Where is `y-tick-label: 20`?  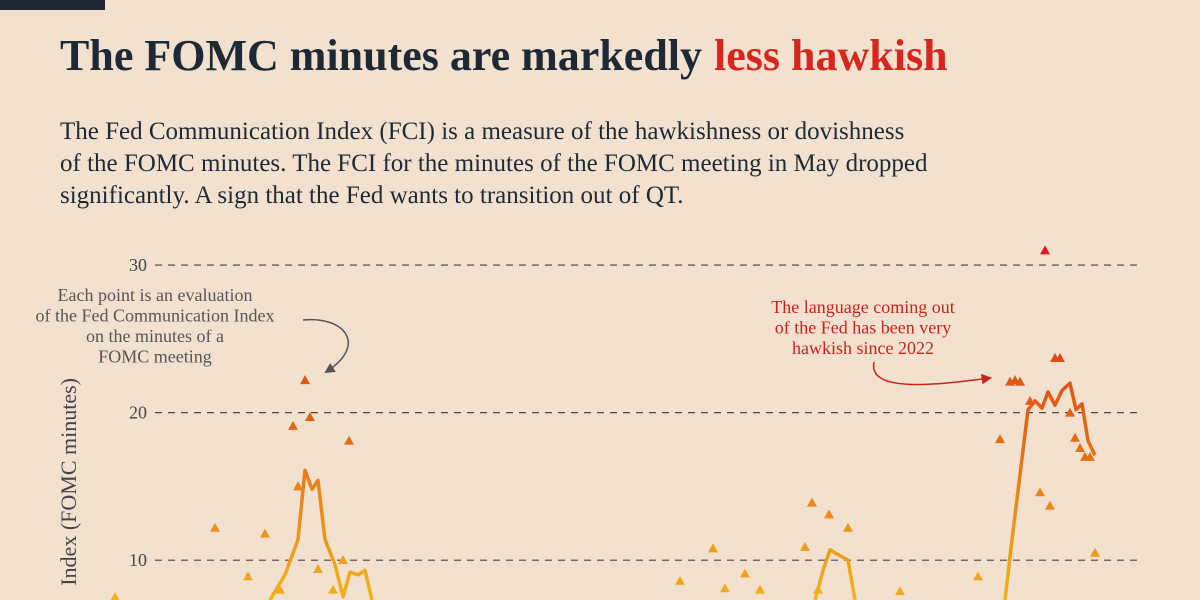 y-tick-label: 20 is located at coordinates (138, 413).